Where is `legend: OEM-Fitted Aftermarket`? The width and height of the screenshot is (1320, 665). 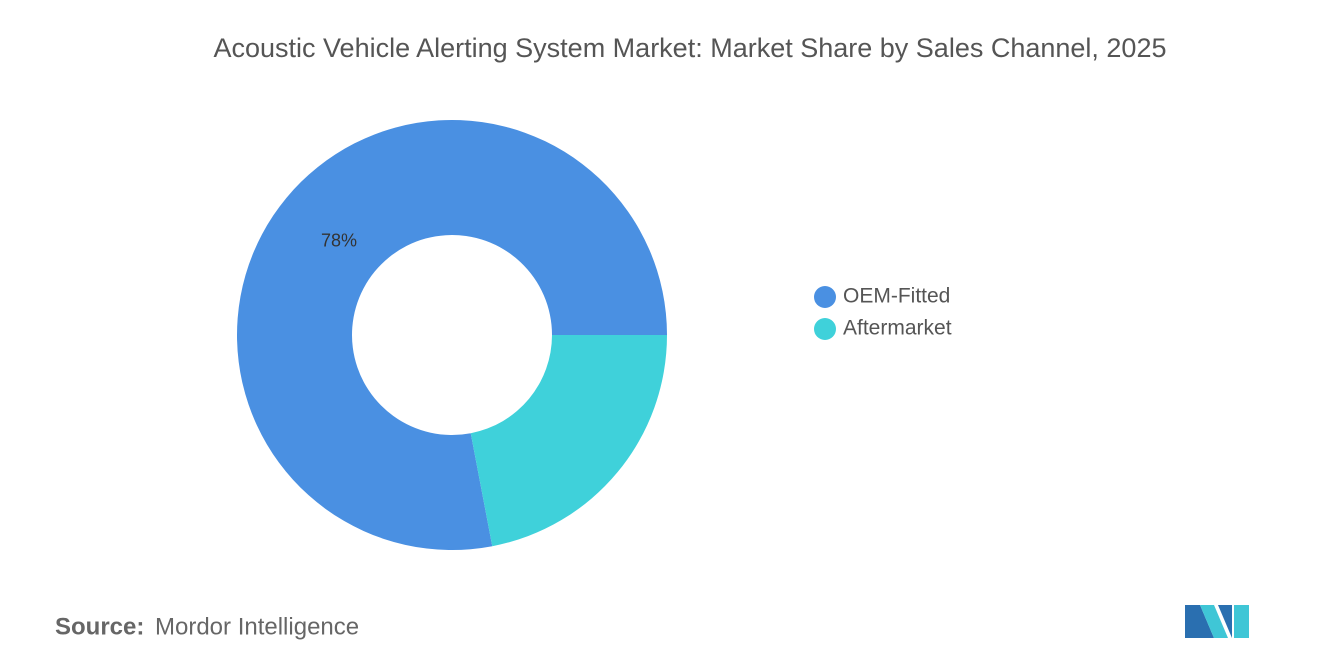
legend: OEM-Fitted Aftermarket is located at coordinates (883, 312).